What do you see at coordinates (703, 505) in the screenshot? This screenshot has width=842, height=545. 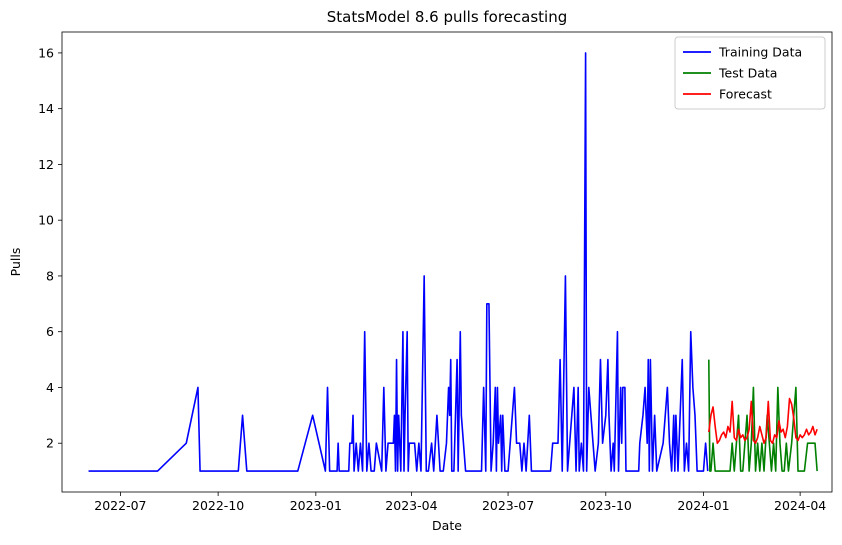 I see `x-tick-label: 2024-01` at bounding box center [703, 505].